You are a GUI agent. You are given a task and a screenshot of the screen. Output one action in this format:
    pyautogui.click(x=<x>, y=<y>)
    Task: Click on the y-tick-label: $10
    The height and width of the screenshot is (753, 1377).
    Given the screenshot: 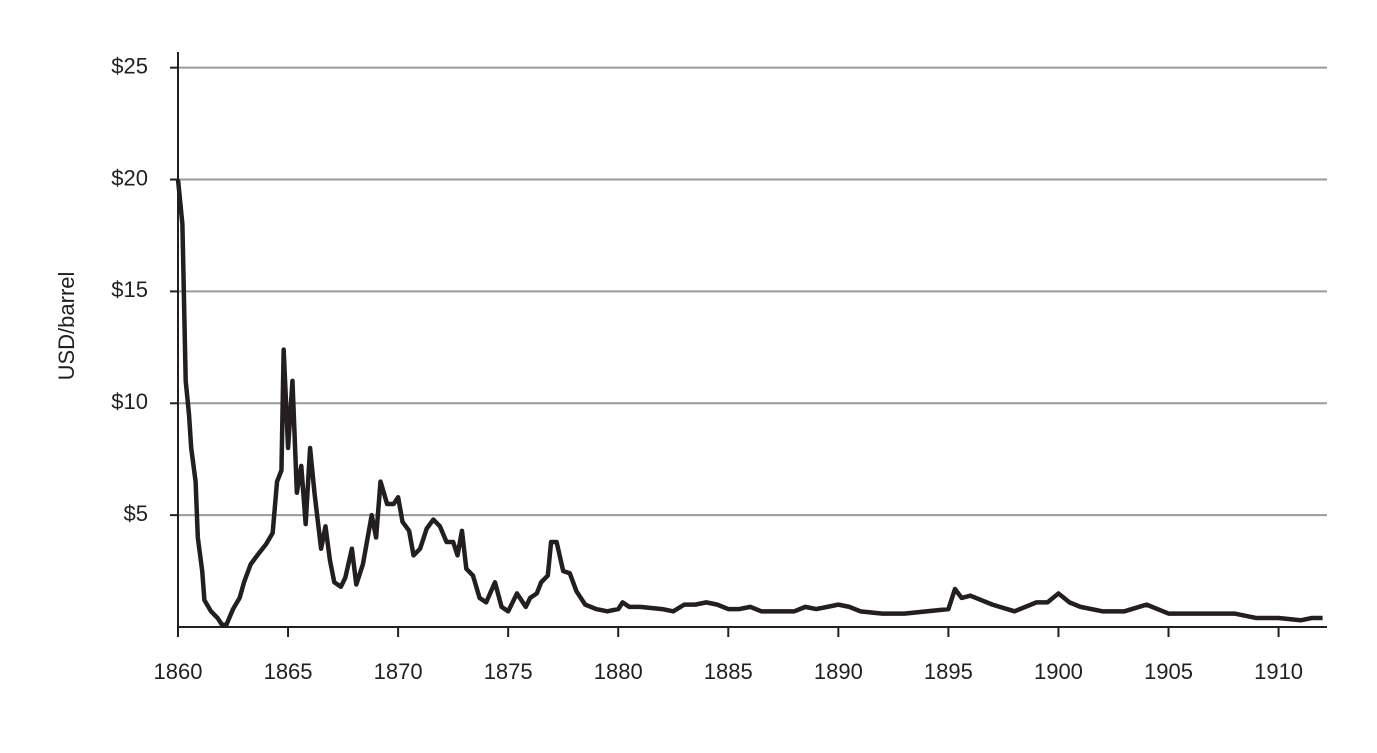 What is the action you would take?
    pyautogui.click(x=129, y=401)
    